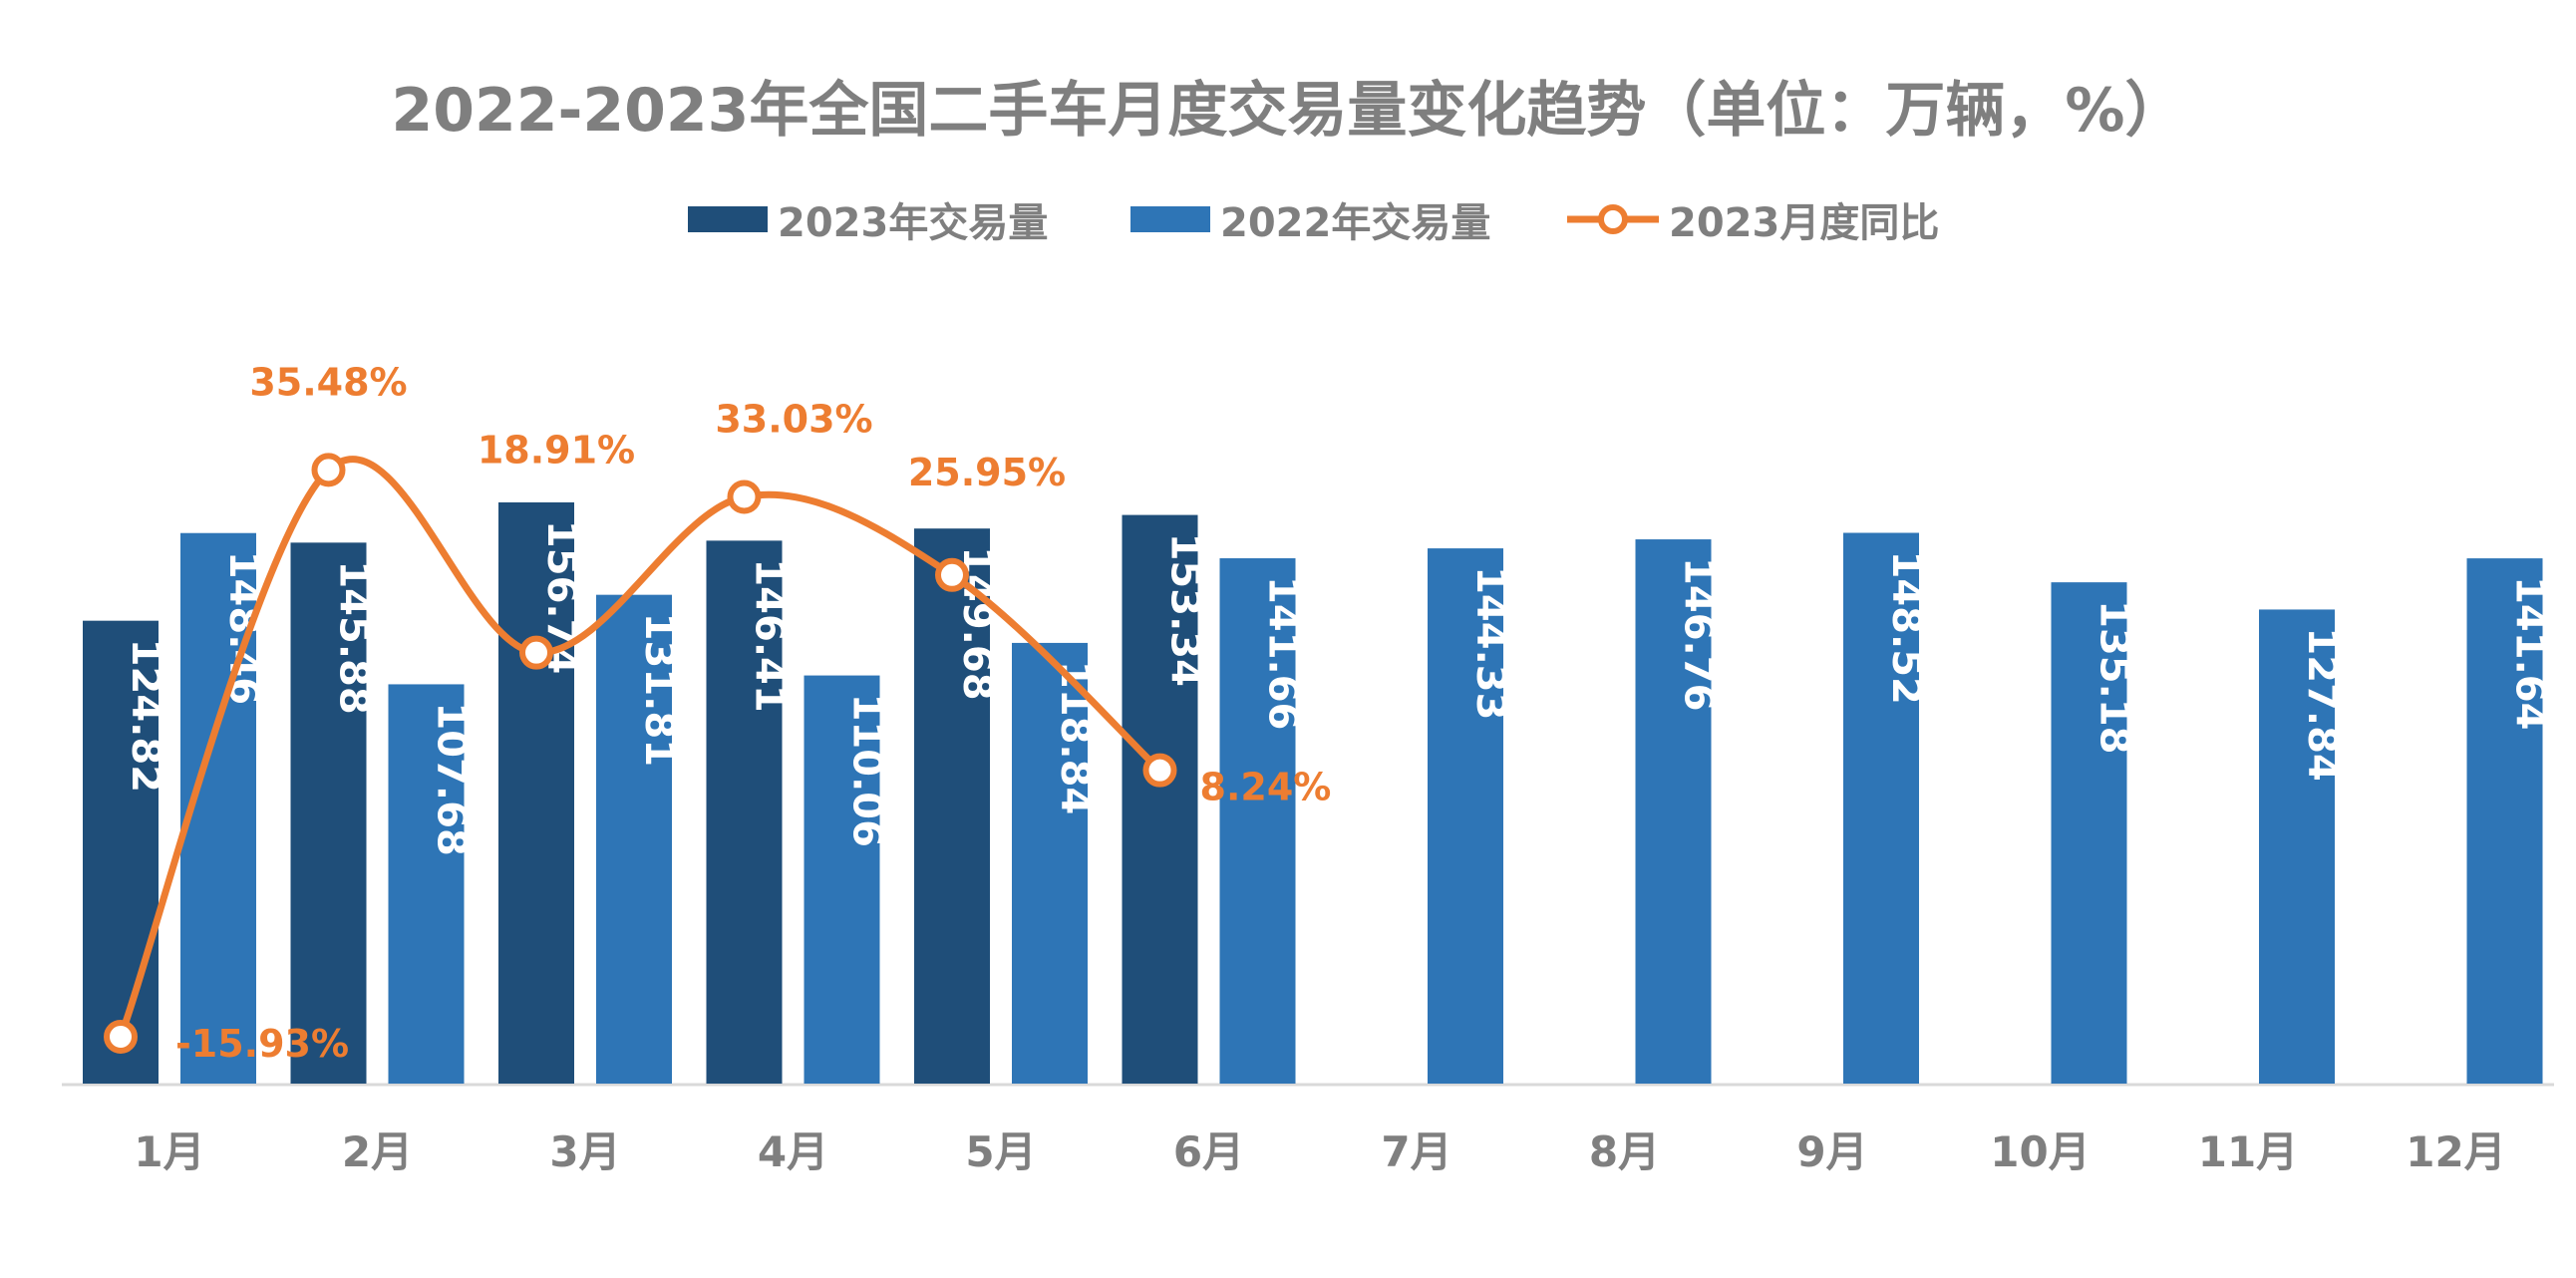  What do you see at coordinates (262, 1044) in the screenshot?
I see `yoy-data-label-1: -15.93%` at bounding box center [262, 1044].